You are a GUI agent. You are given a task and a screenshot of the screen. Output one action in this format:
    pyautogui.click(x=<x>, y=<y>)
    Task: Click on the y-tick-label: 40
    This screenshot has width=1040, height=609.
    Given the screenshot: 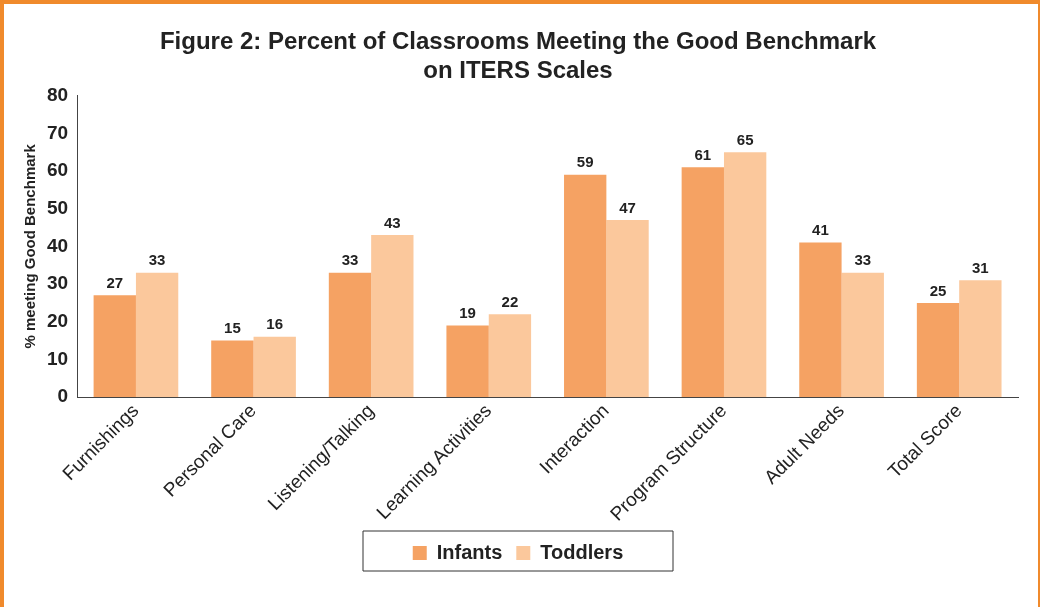 What is the action you would take?
    pyautogui.click(x=57, y=245)
    